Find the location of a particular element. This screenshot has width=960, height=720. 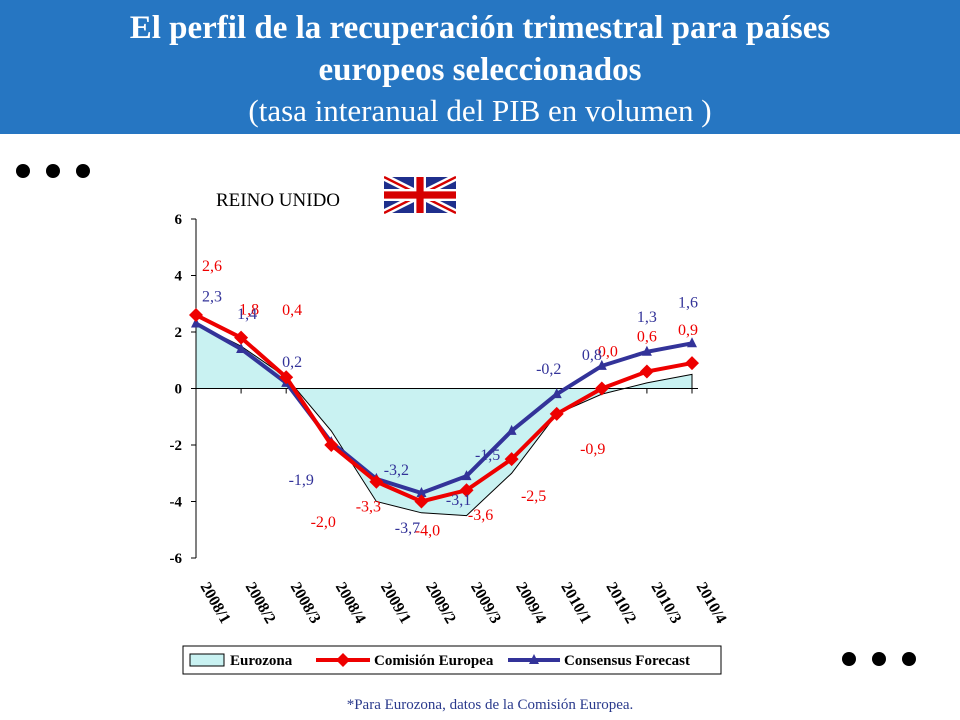

data-label-consensus: -3,2 is located at coordinates (396, 470).